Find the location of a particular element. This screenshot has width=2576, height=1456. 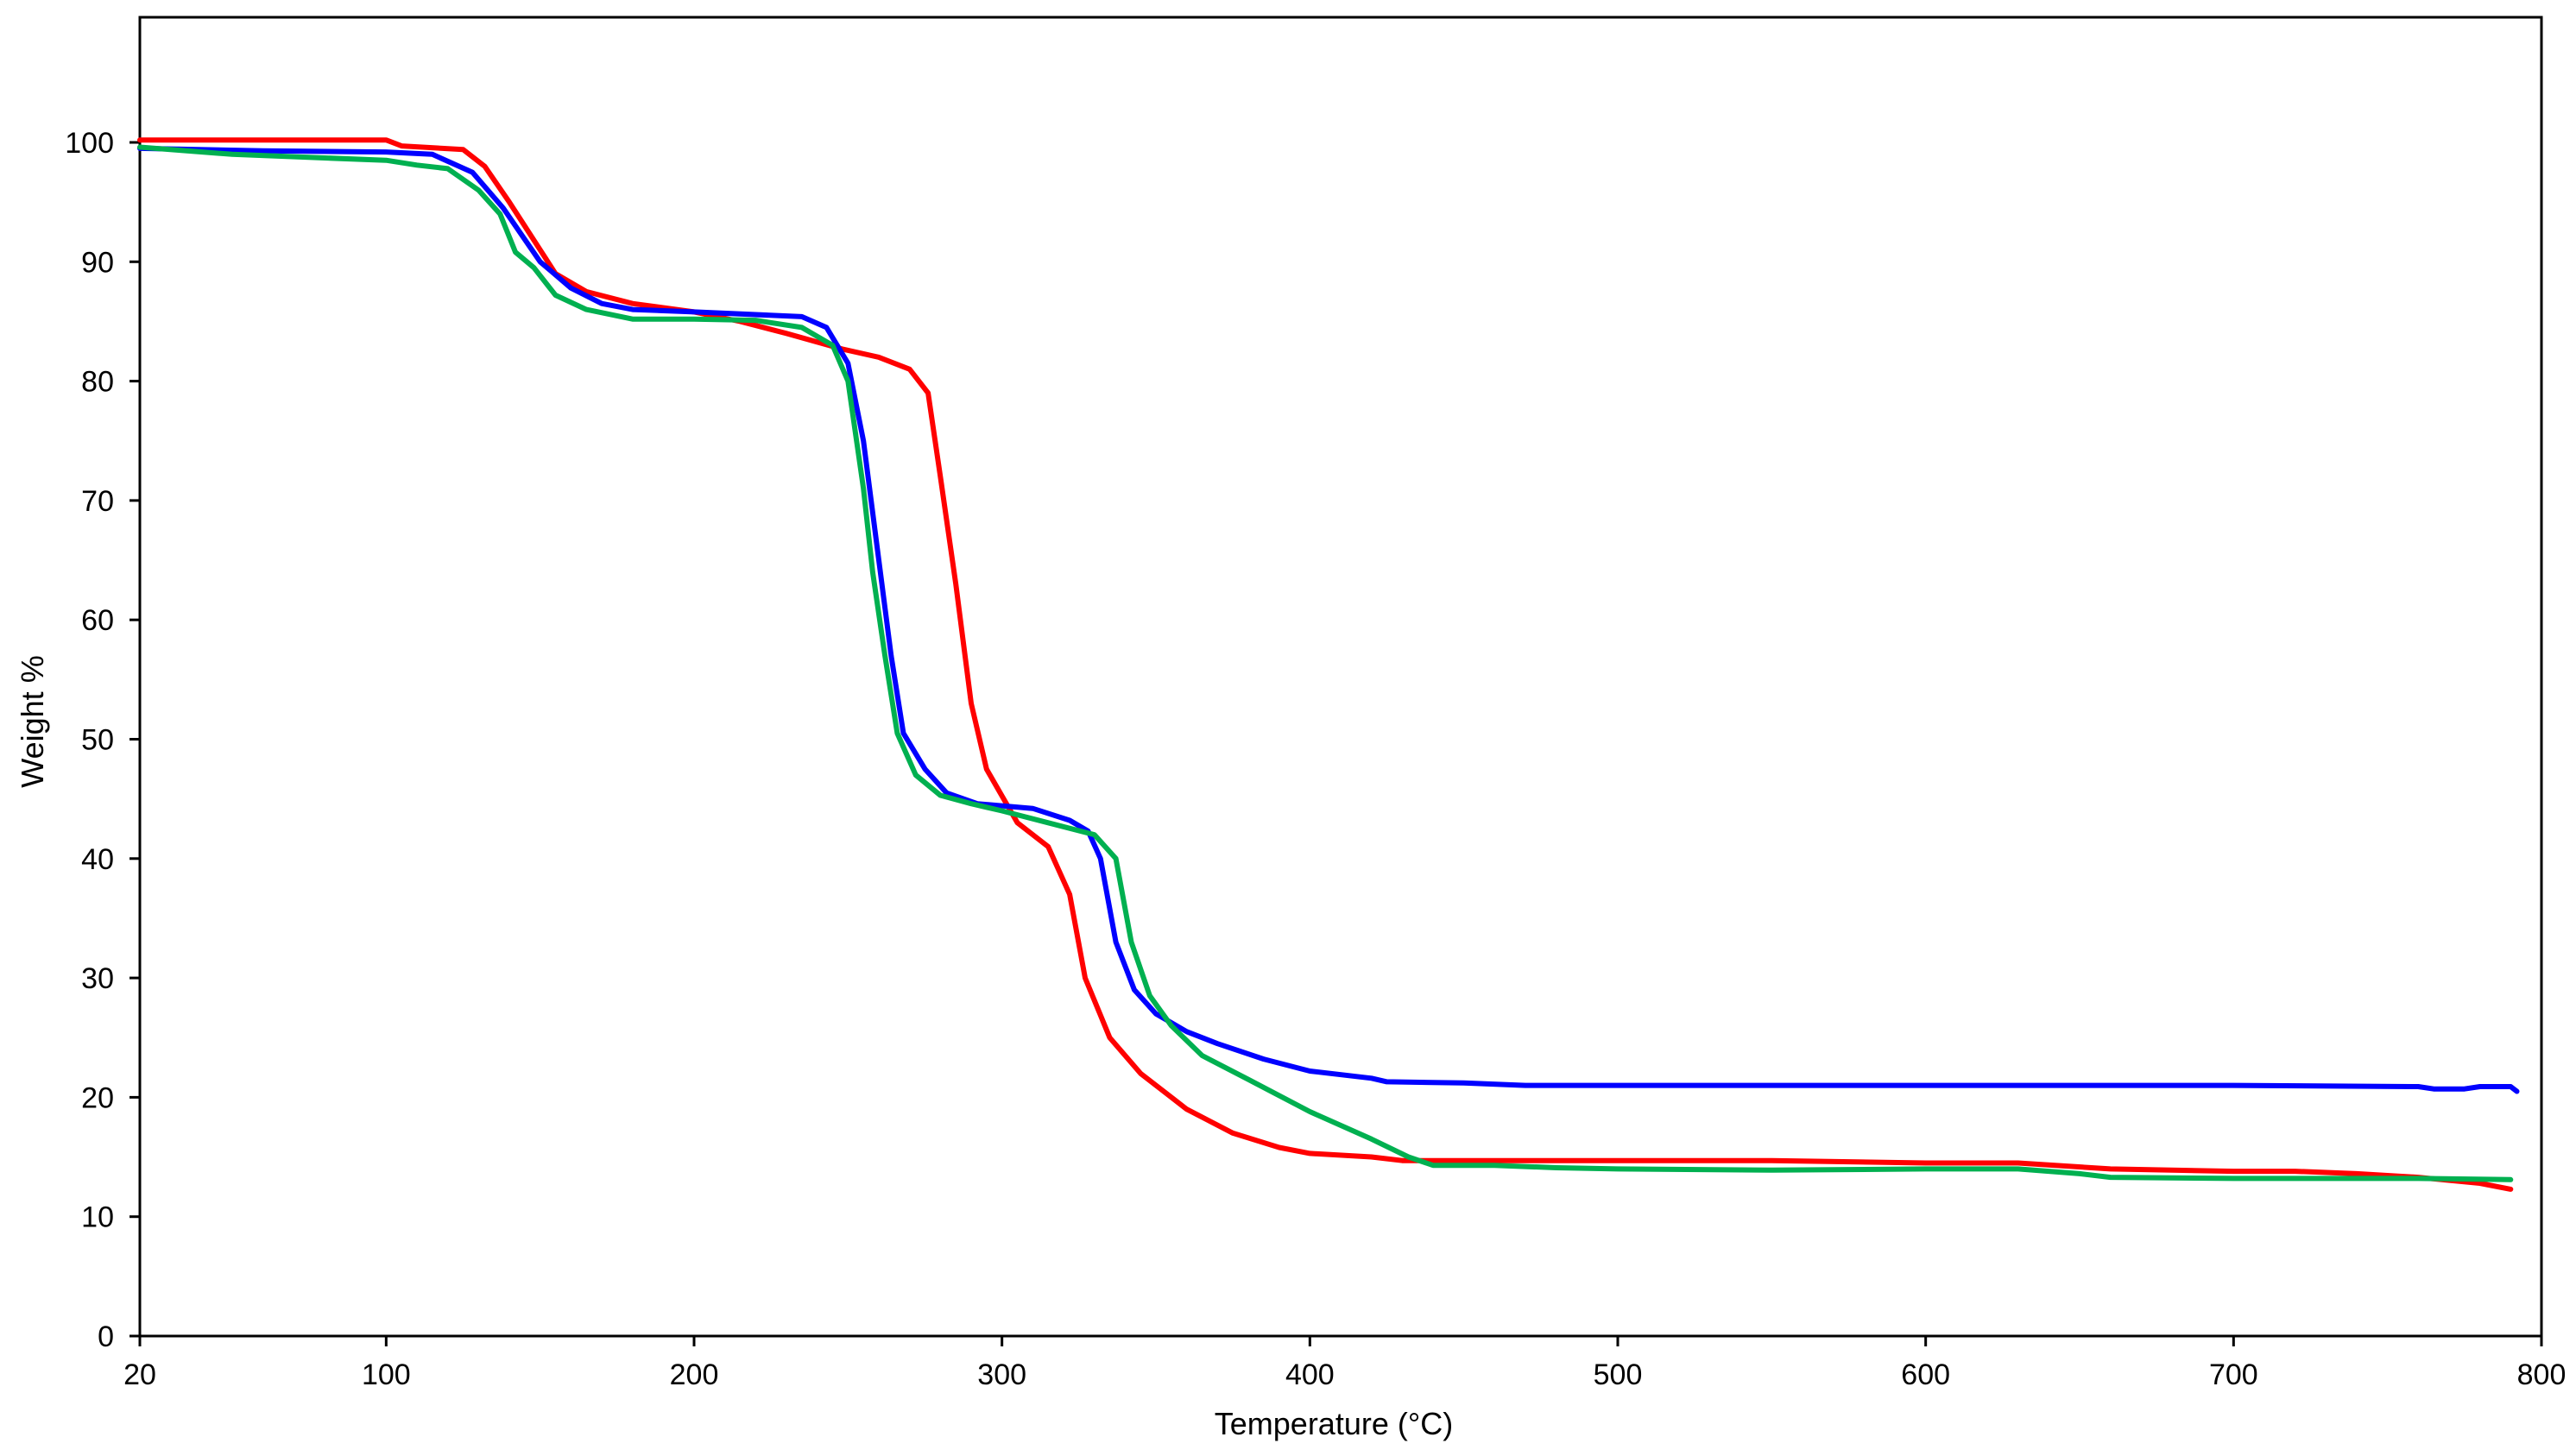

x-tick-label: 800 is located at coordinates (2542, 1375).